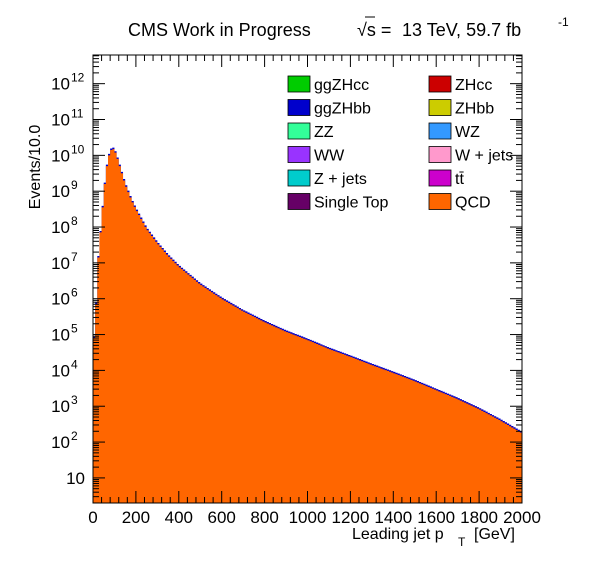 The height and width of the screenshot is (572, 596). Describe the element at coordinates (299, 178) in the screenshot. I see `legend-swatch-z-jets` at that location.